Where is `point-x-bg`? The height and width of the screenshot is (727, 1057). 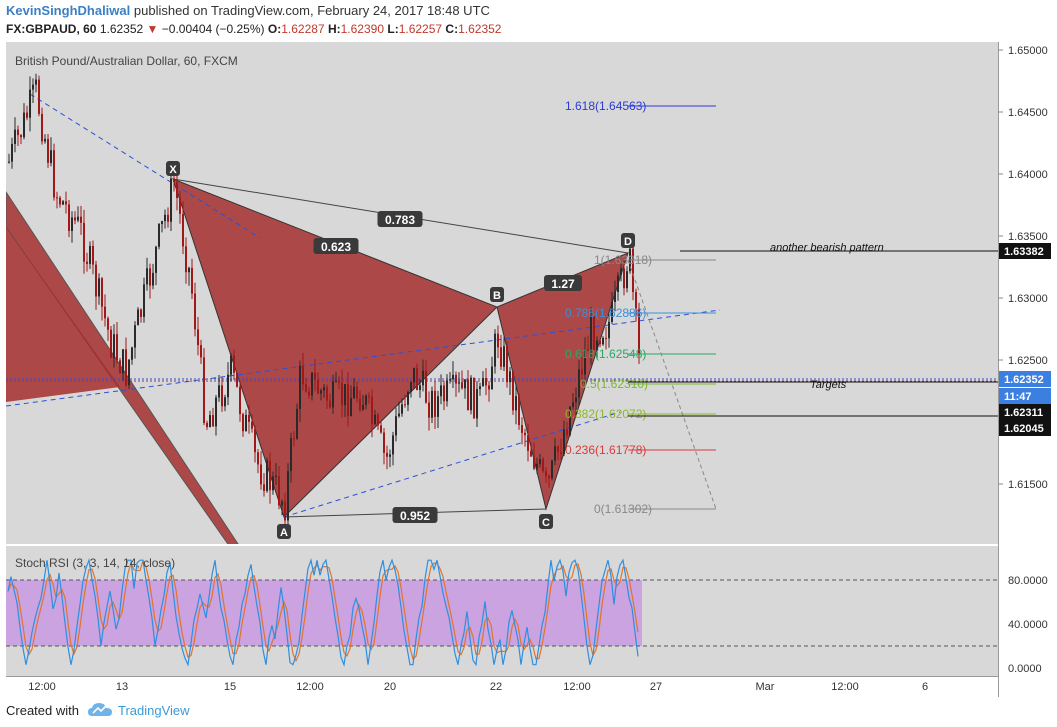
point-x-bg is located at coordinates (173, 168).